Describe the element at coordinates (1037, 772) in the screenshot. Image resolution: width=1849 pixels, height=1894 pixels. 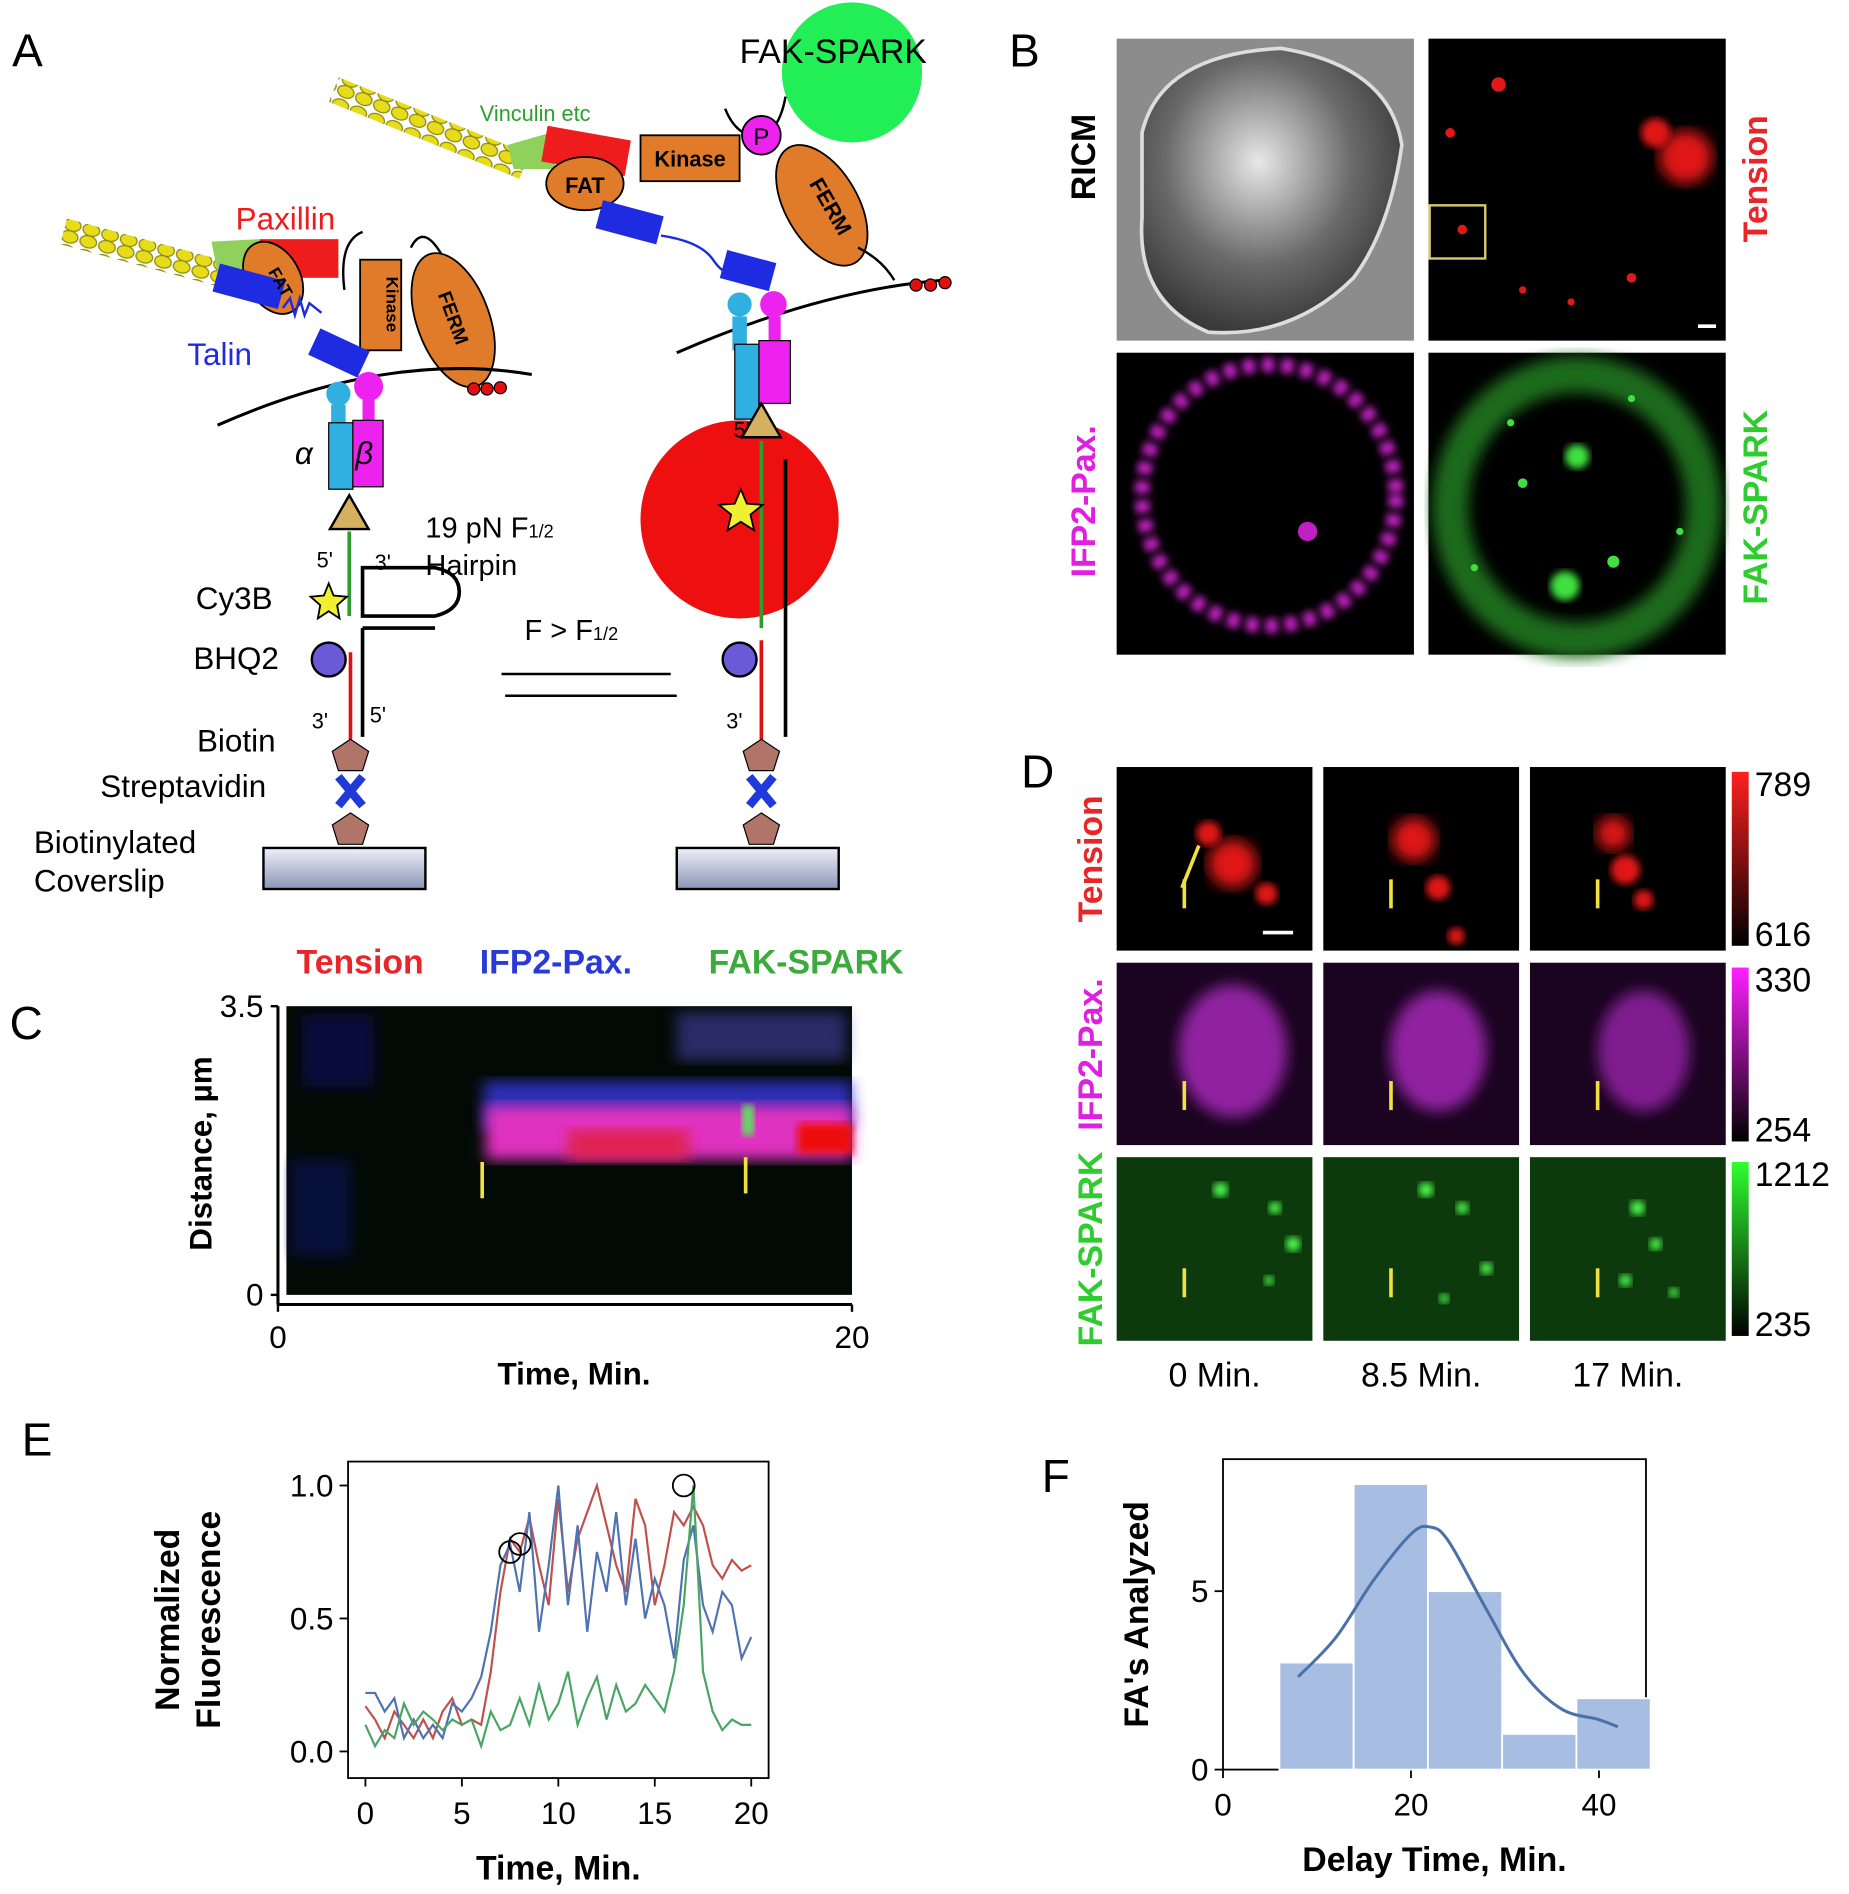
I see `panel-label: D` at that location.